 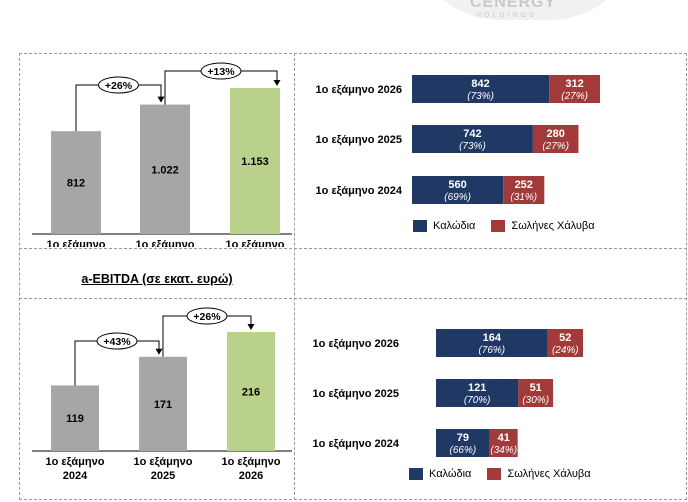 What do you see at coordinates (251, 476) in the screenshot?
I see `category-year-label: 2026` at bounding box center [251, 476].